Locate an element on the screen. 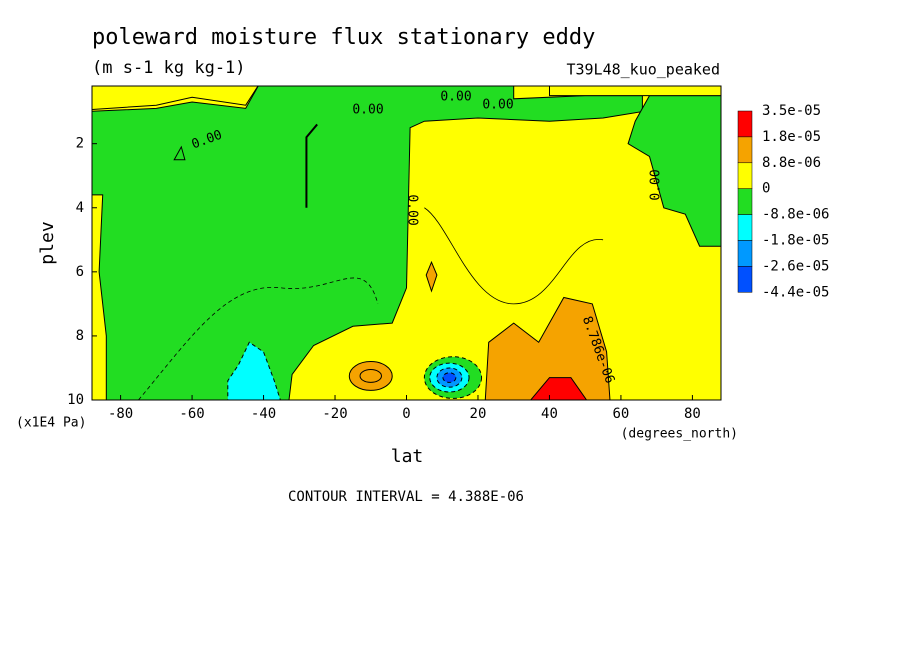  y-tick-label: 4 is located at coordinates (80, 208).